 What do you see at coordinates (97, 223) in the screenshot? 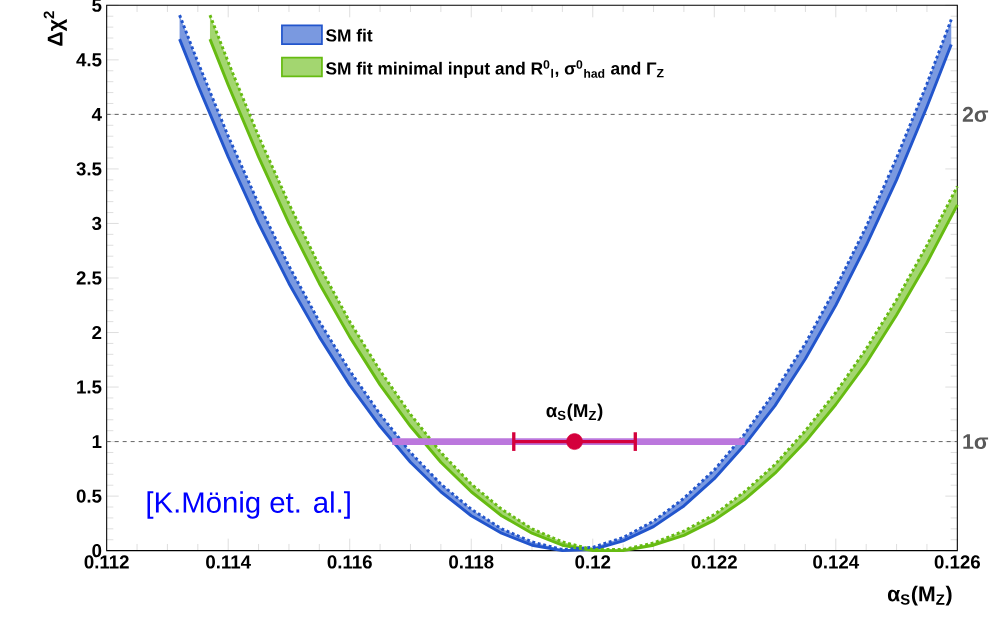
I see `y-tick-label: 3` at bounding box center [97, 223].